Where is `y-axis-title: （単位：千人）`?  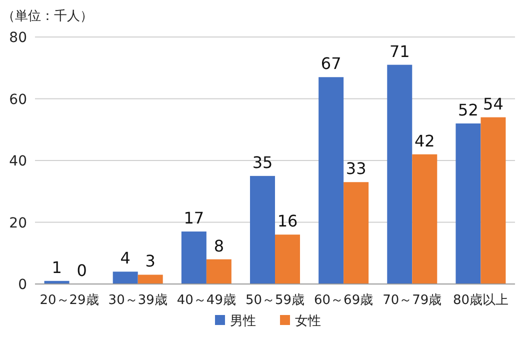
y-axis-title: （単位：千人） is located at coordinates (47, 16).